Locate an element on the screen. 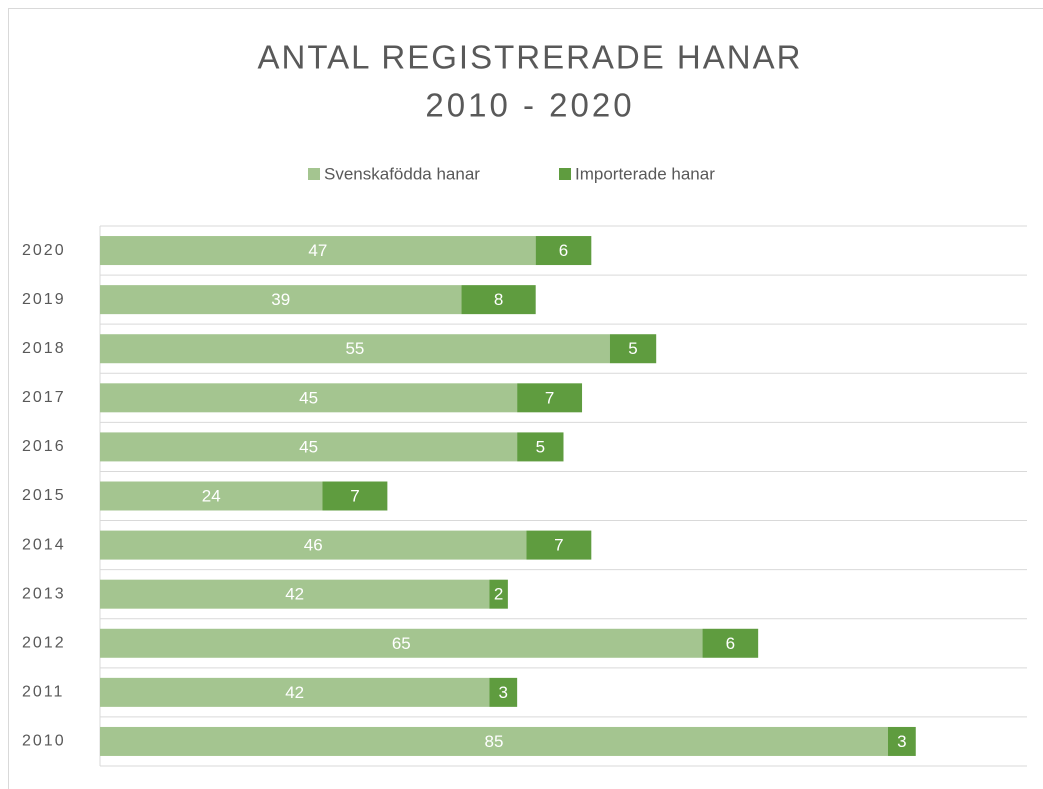  y-tick-label: 2013 is located at coordinates (44, 593).